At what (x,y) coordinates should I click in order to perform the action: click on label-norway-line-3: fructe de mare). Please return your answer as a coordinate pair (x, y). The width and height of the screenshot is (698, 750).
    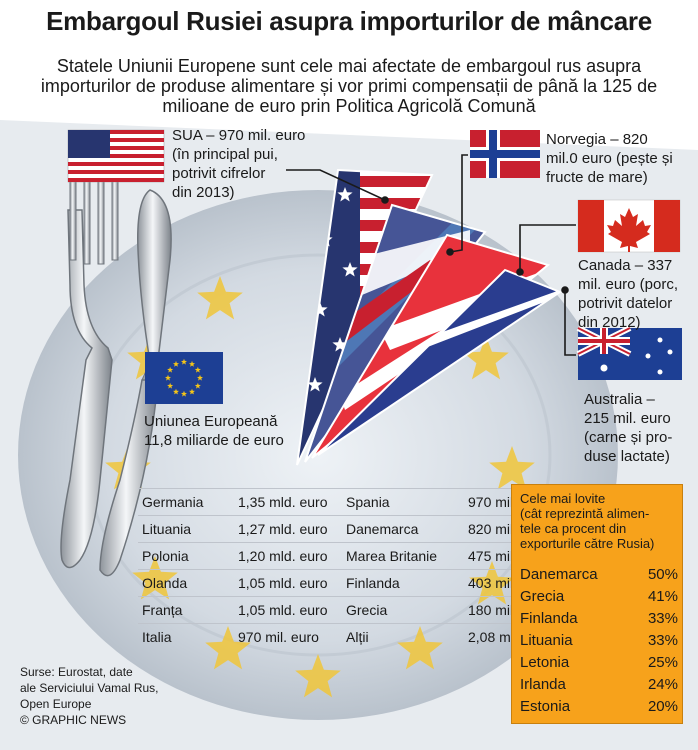
    Looking at the image, I should click on (597, 177).